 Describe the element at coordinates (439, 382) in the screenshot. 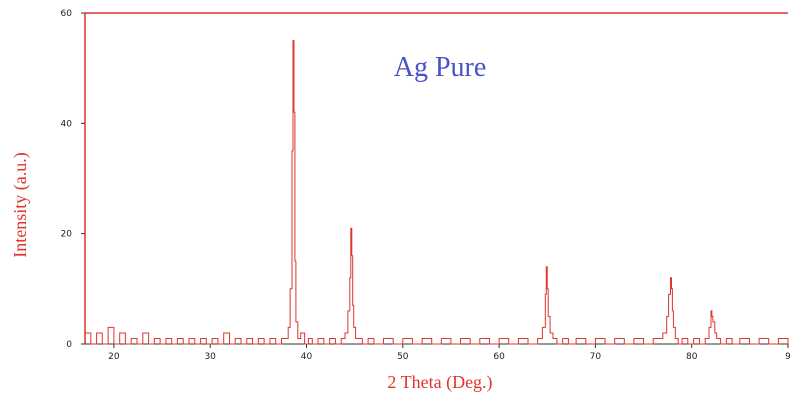

I see `x-axis-label: 2 Theta (Deg.)` at that location.